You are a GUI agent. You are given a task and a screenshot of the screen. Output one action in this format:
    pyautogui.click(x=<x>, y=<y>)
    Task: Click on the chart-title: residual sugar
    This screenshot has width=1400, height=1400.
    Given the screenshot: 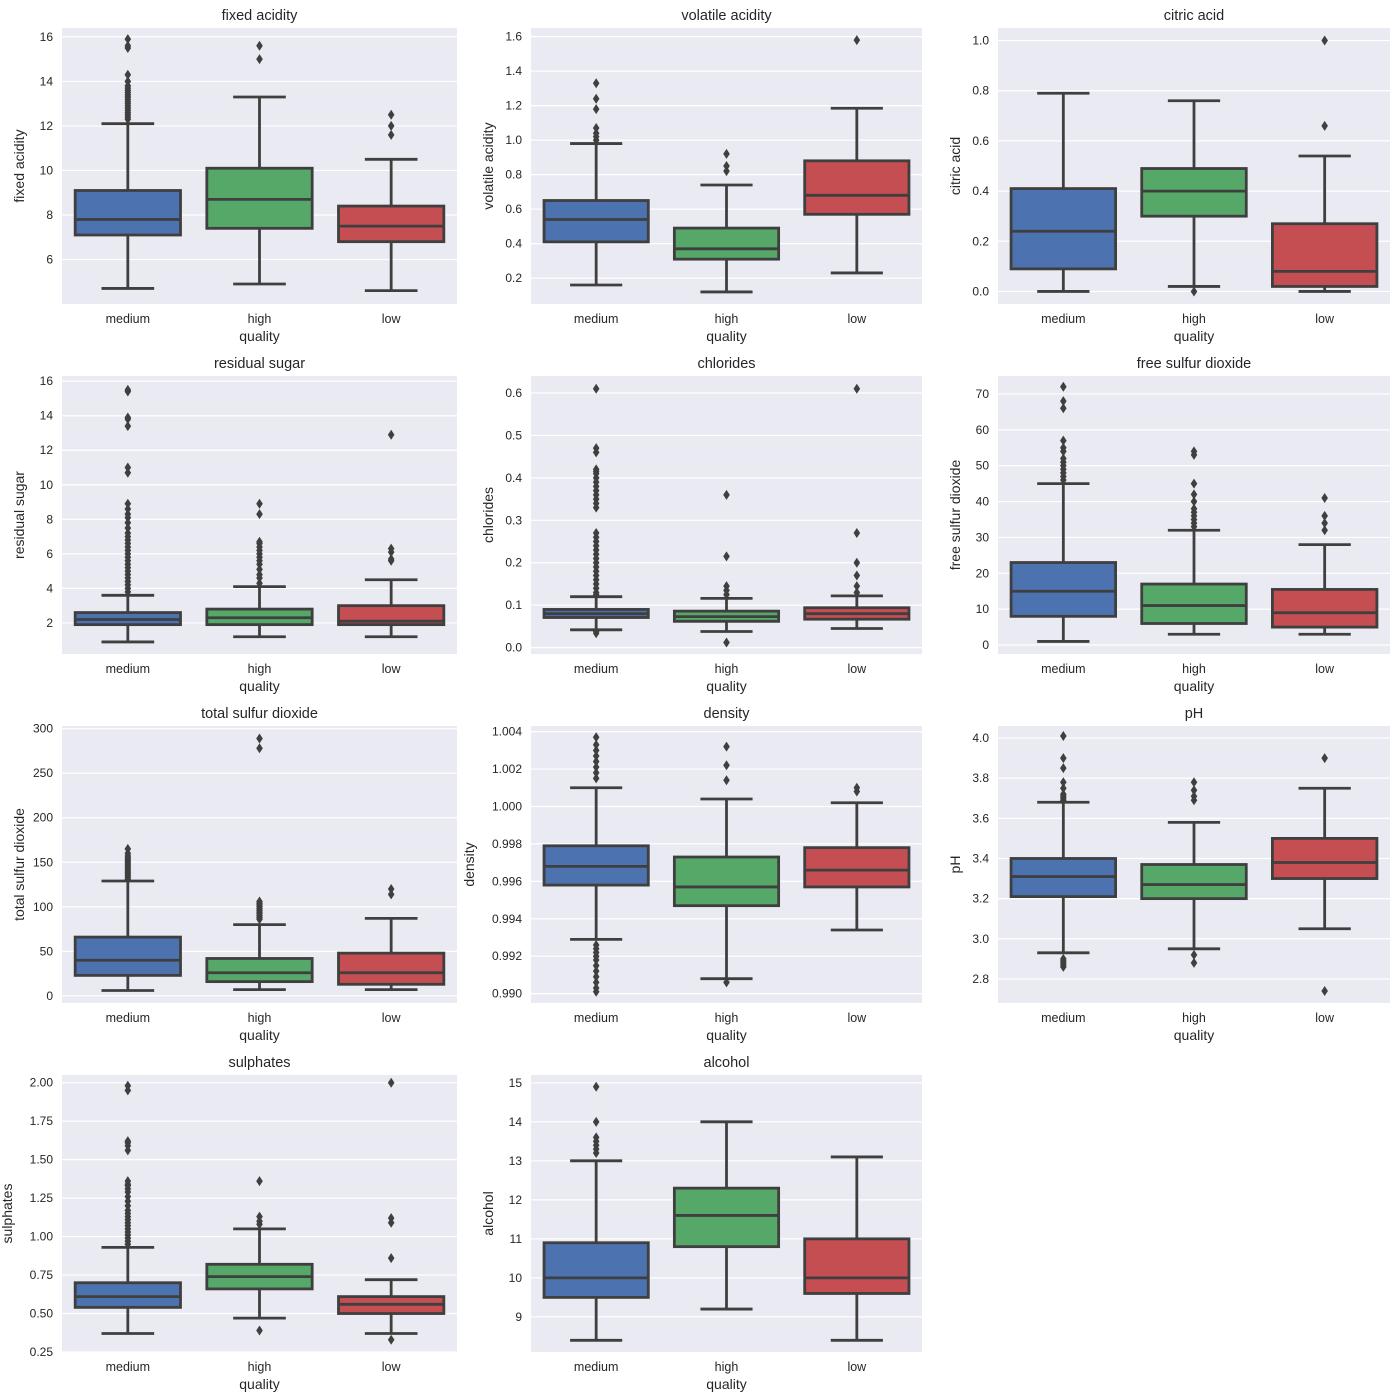 What is the action you would take?
    pyautogui.click(x=259, y=364)
    